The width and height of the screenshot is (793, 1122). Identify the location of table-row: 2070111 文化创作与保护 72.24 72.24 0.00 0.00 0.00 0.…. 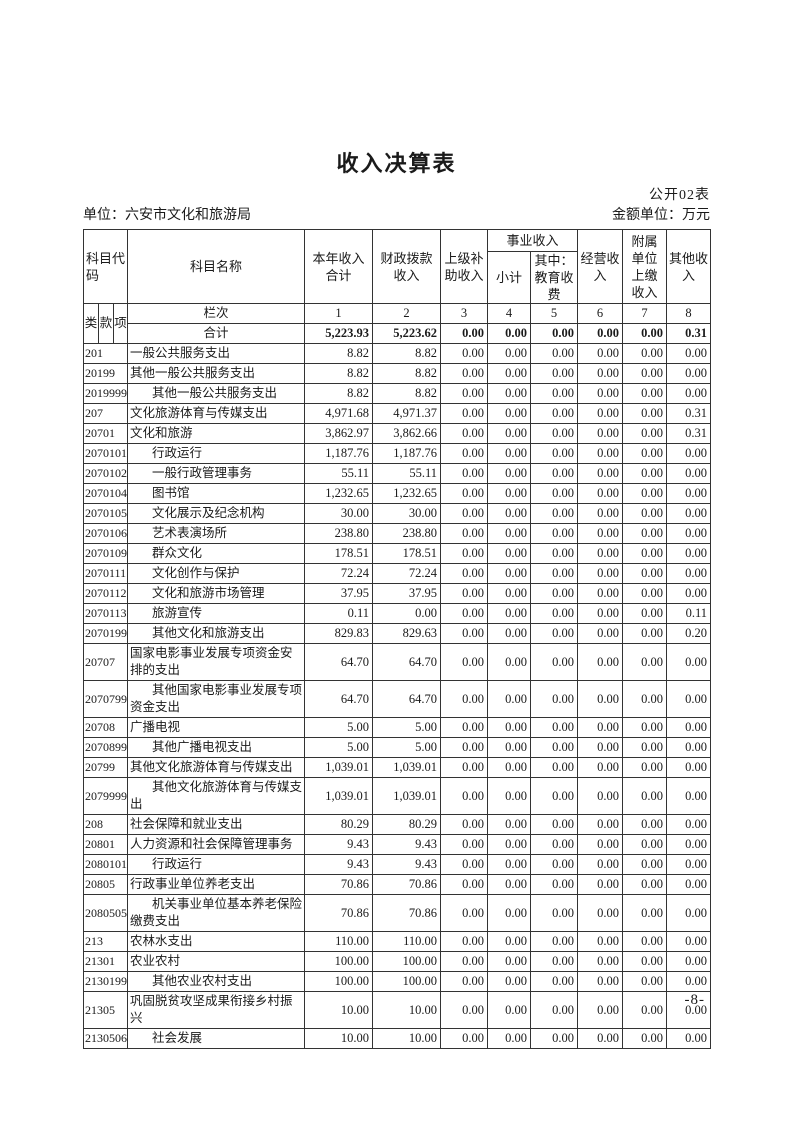
(397, 573).